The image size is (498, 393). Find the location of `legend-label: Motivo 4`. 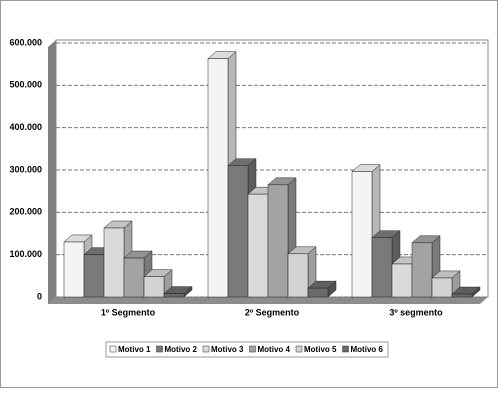

legend-label: Motivo 4 is located at coordinates (274, 349).